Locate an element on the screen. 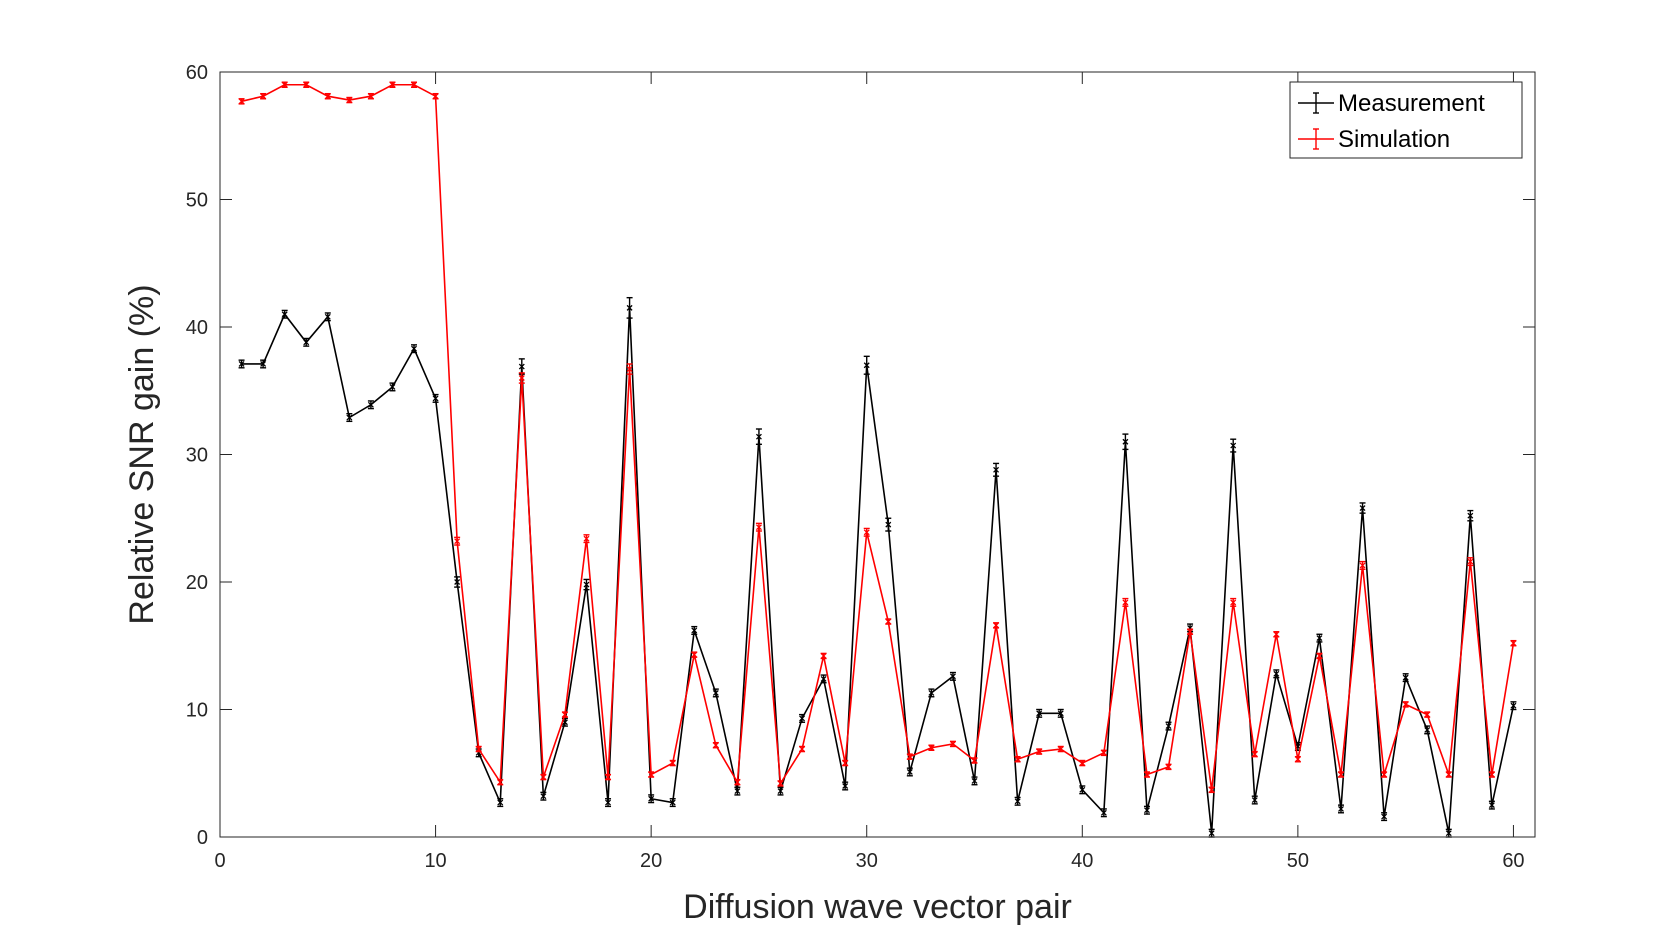 The image size is (1680, 933). legend-label-measurement: Measurement is located at coordinates (1411, 103).